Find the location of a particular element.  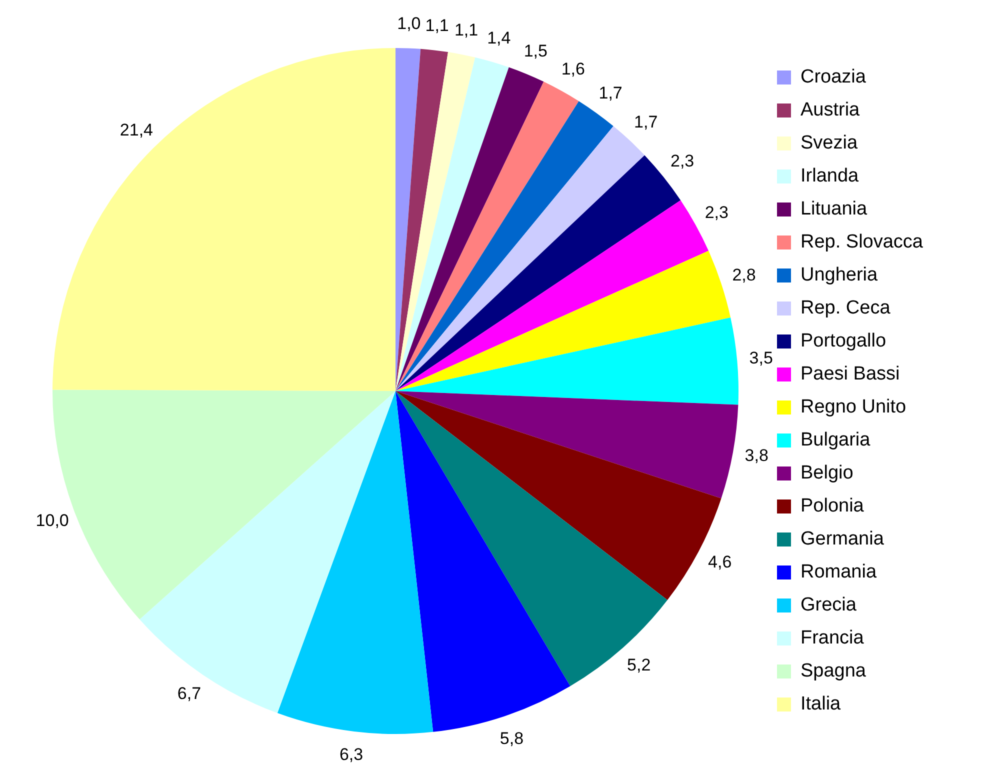

legend-label: Italia is located at coordinates (821, 704).